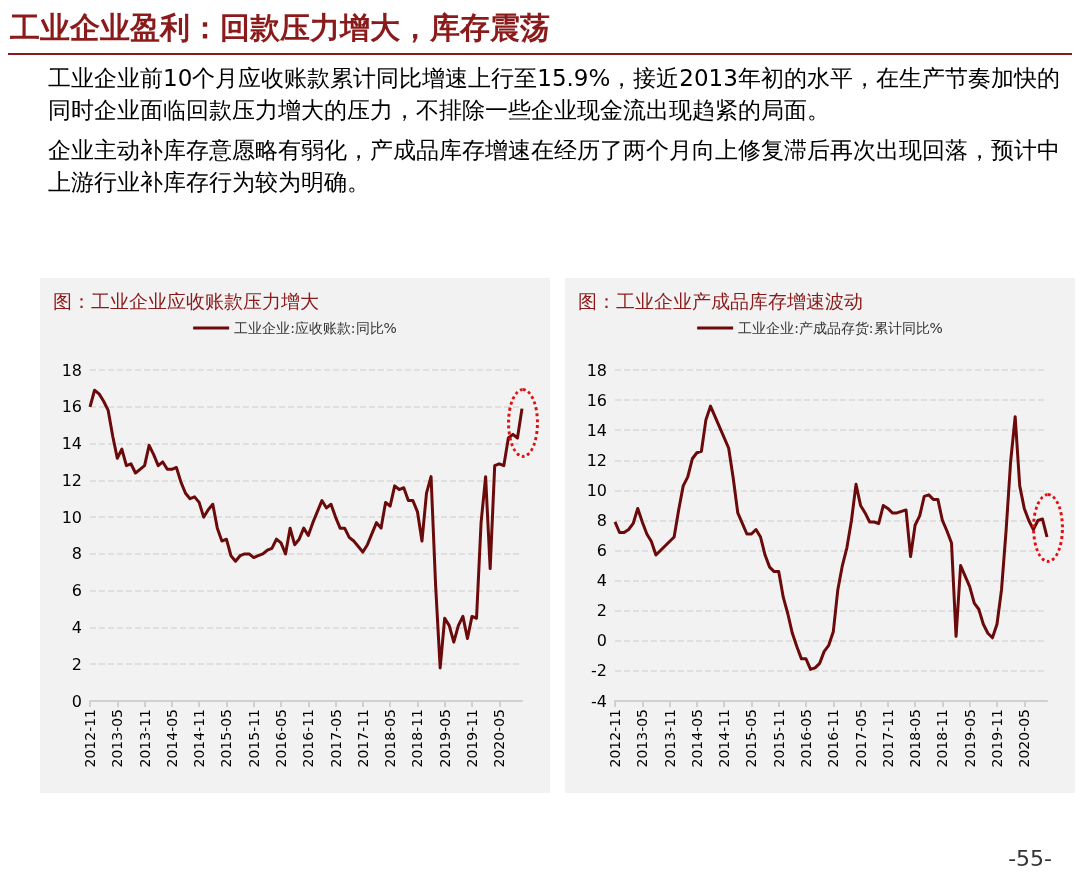  What do you see at coordinates (554, 166) in the screenshot?
I see `text: 企业主动补库存意愿略有弱化，产成品库存增速在经历了两个月向上修复滞后再次出现回落，预计中上游行业补库存行为较为明确。` at bounding box center [554, 166].